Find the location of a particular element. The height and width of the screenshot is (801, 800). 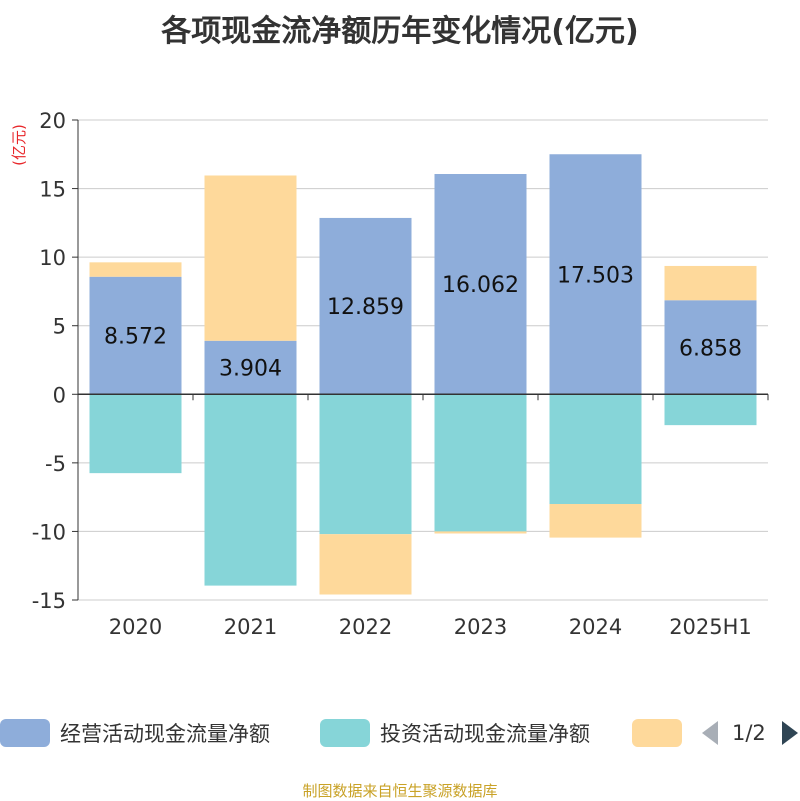

x-tick-label: 2020 is located at coordinates (135, 627).